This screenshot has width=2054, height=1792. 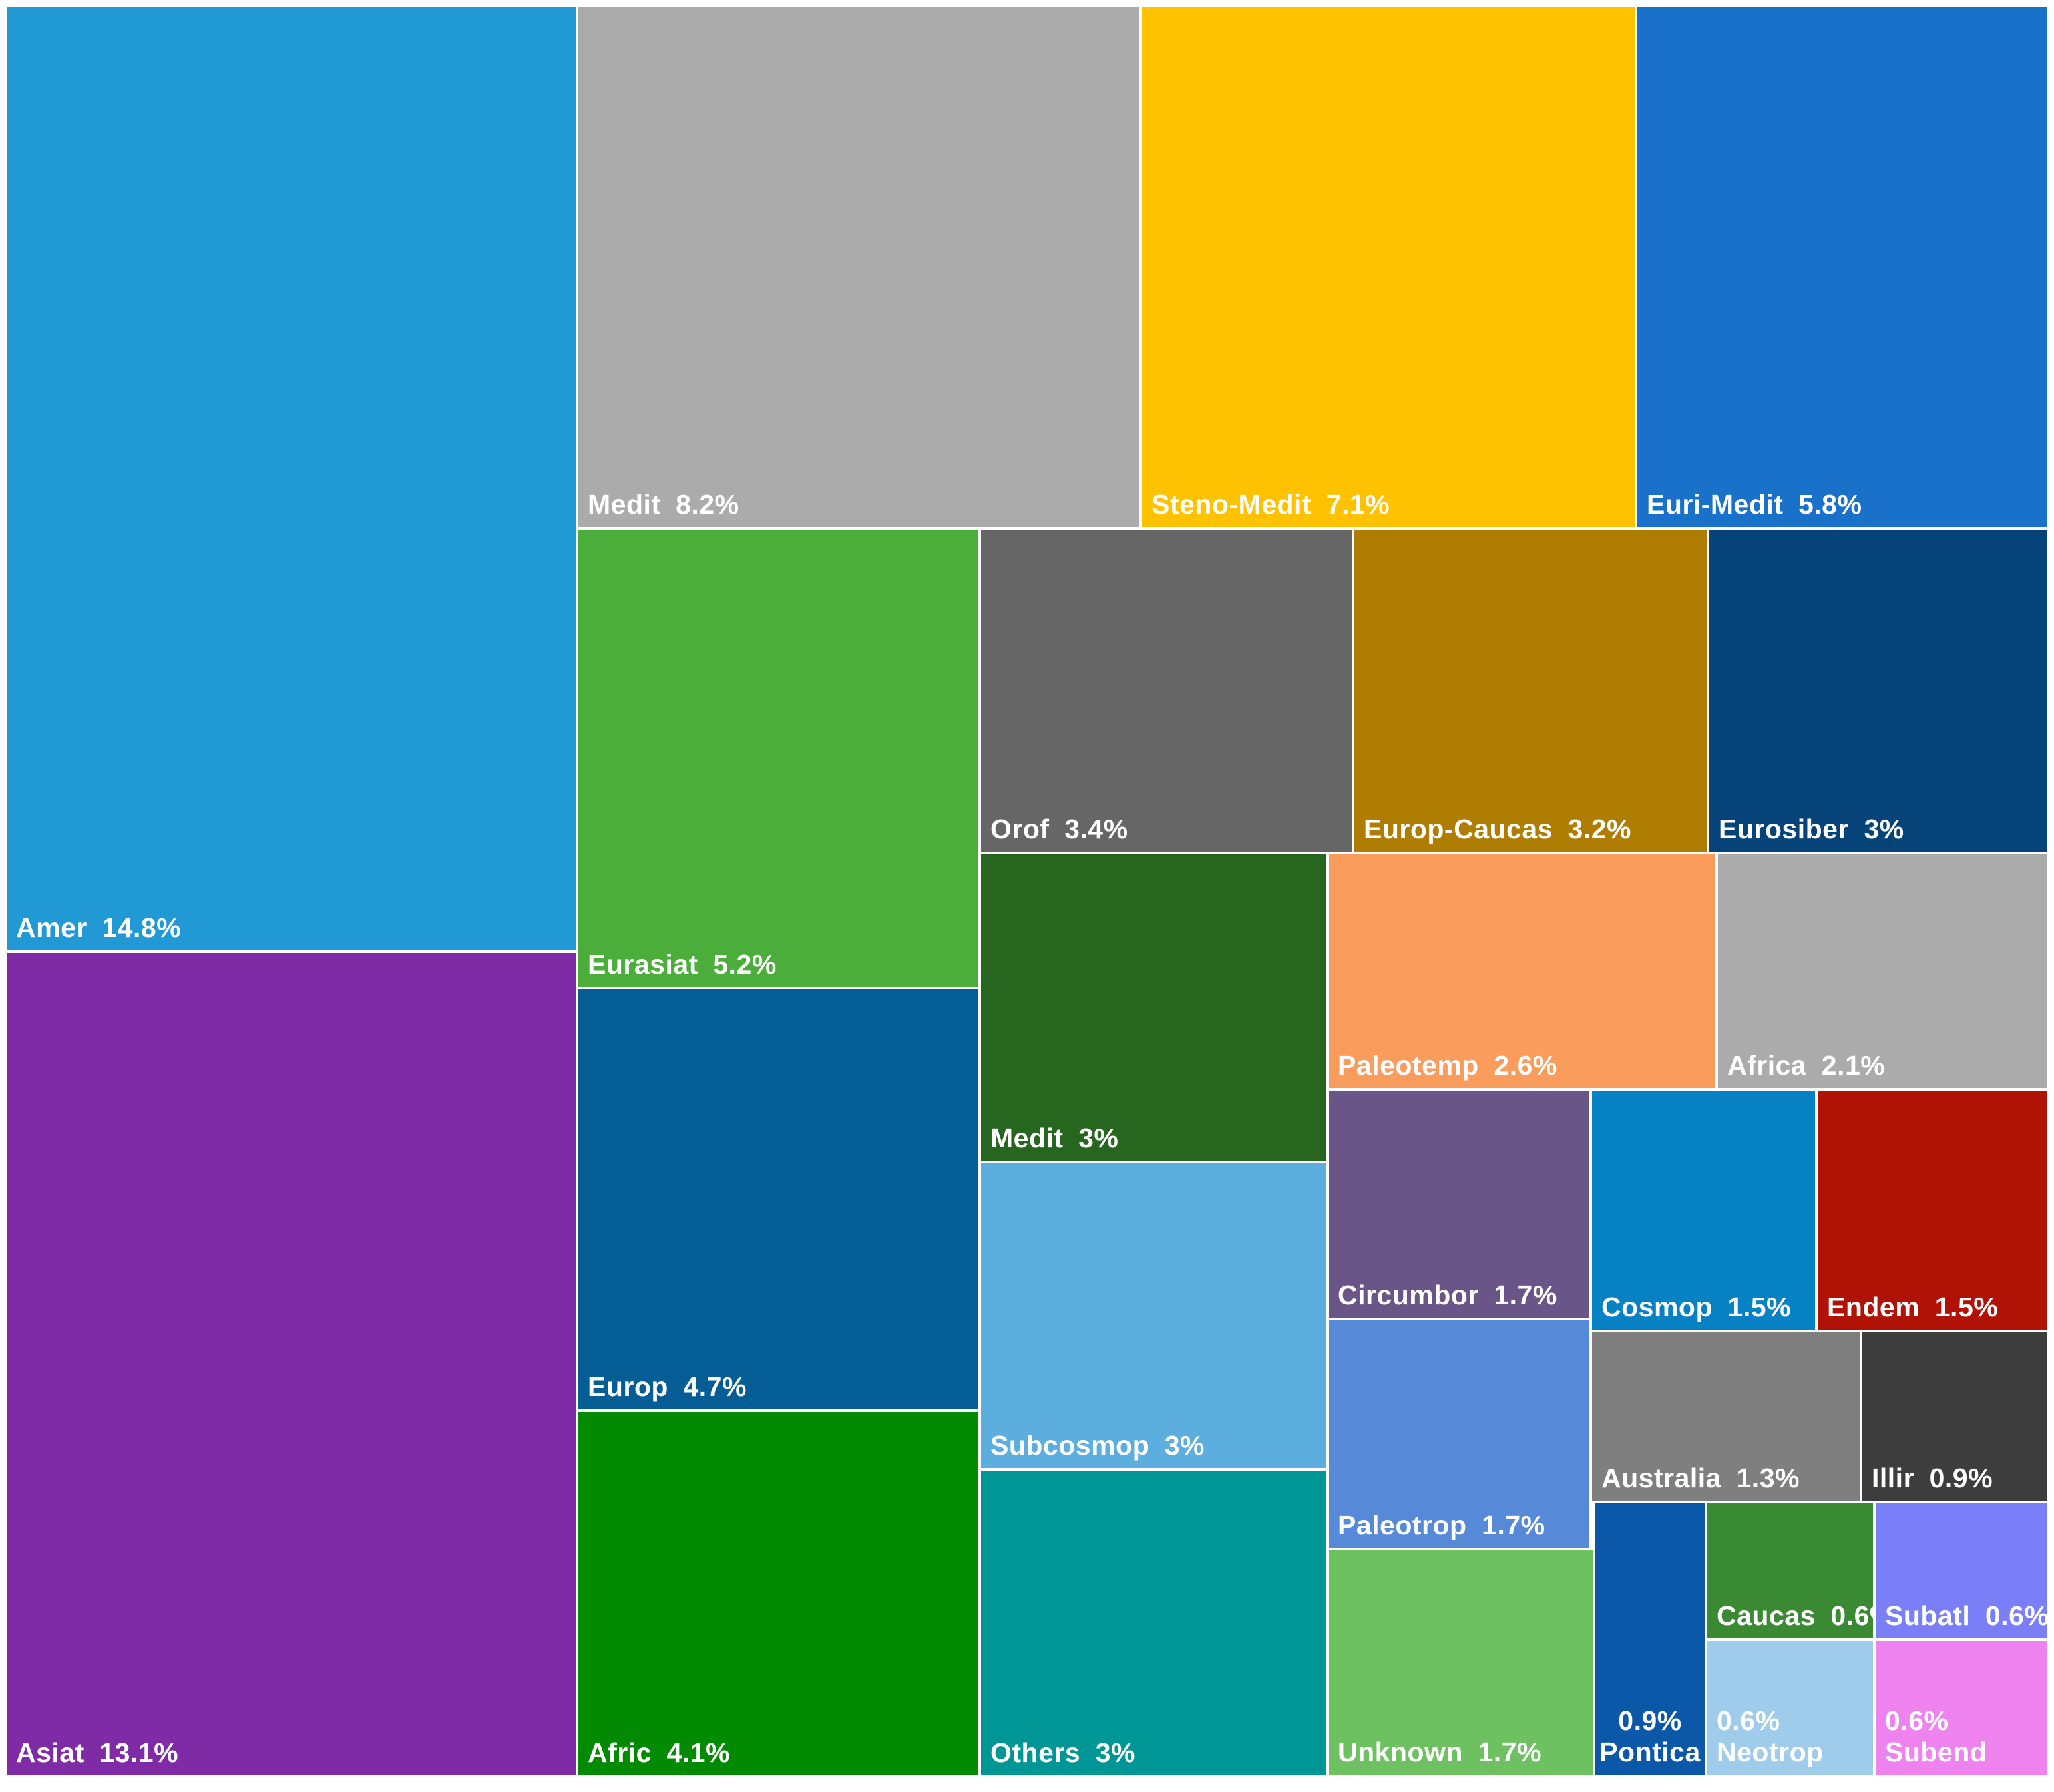 I want to click on tile-name: Circumbor, so click(x=1408, y=1295).